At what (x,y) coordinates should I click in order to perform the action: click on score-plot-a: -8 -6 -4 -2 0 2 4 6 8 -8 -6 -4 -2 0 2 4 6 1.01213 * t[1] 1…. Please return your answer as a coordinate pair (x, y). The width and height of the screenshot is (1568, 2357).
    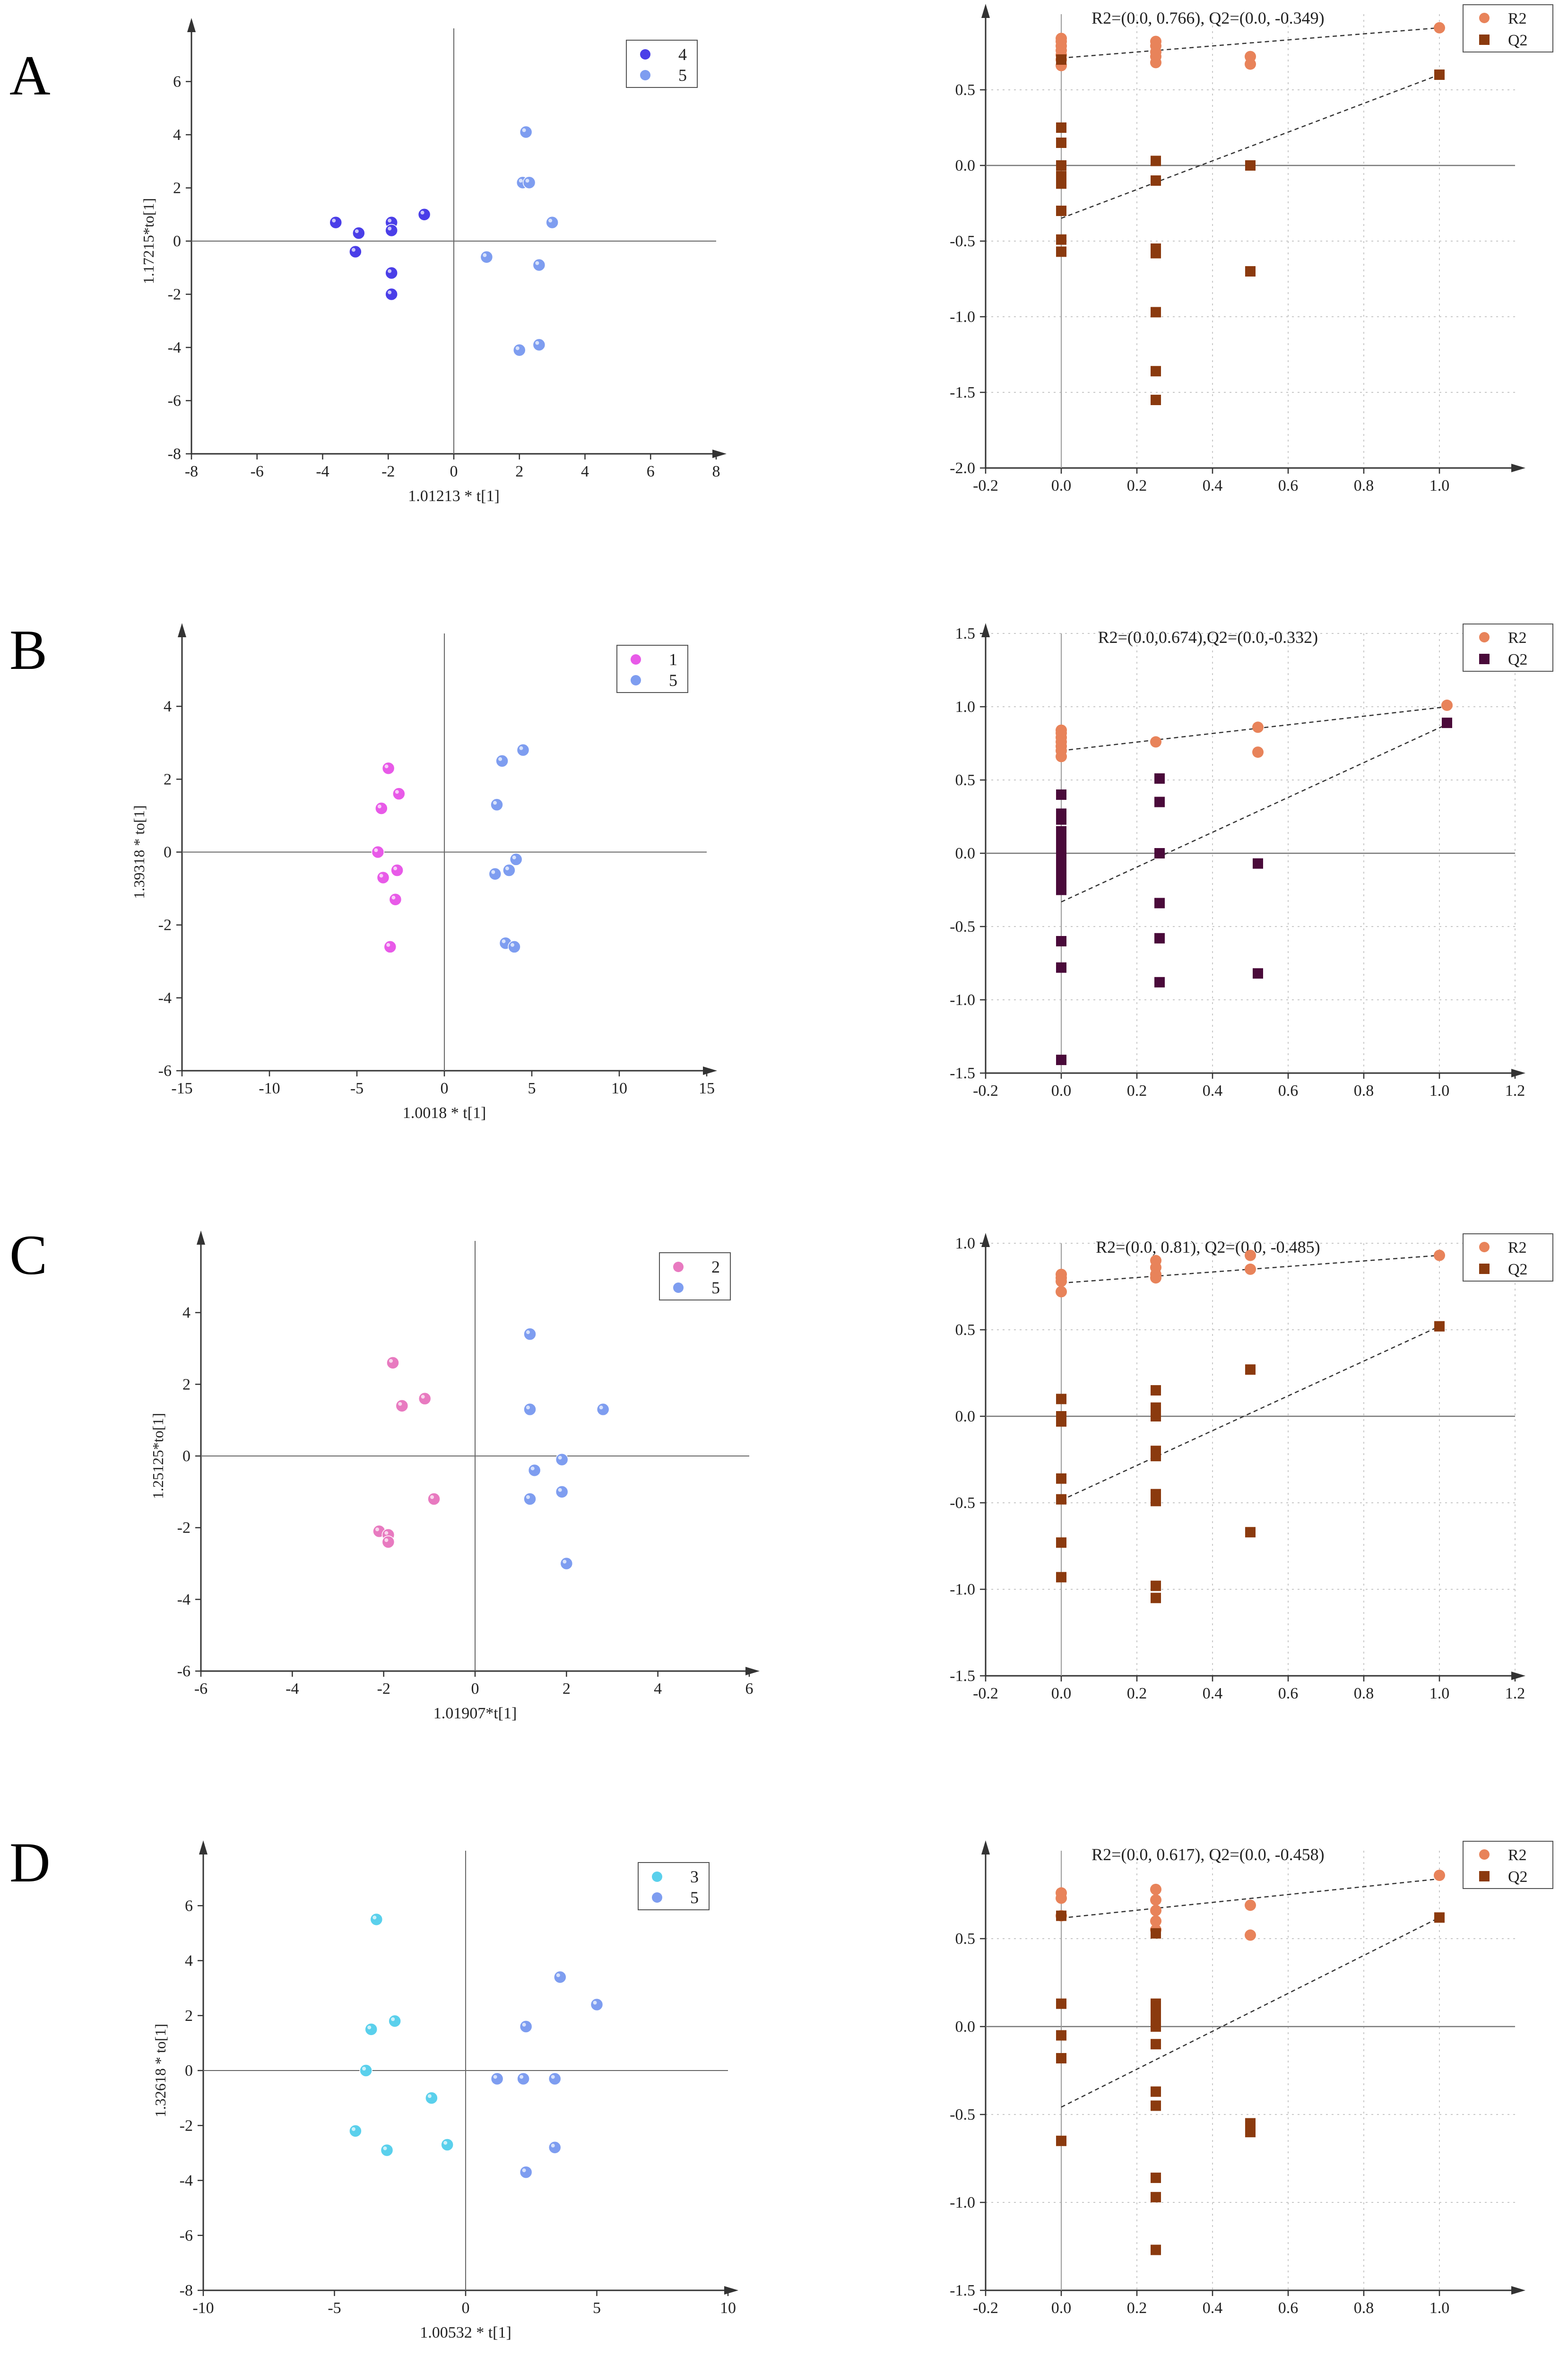
    Looking at the image, I should click on (433, 261).